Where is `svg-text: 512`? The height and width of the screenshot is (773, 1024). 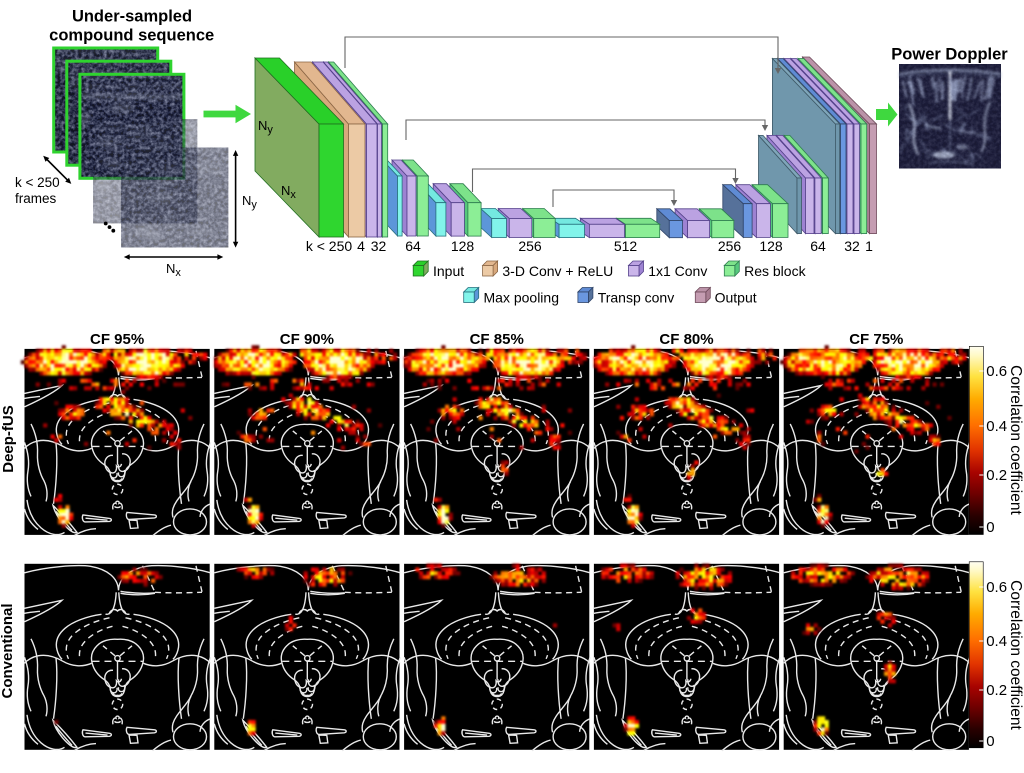 svg-text: 512 is located at coordinates (626, 246).